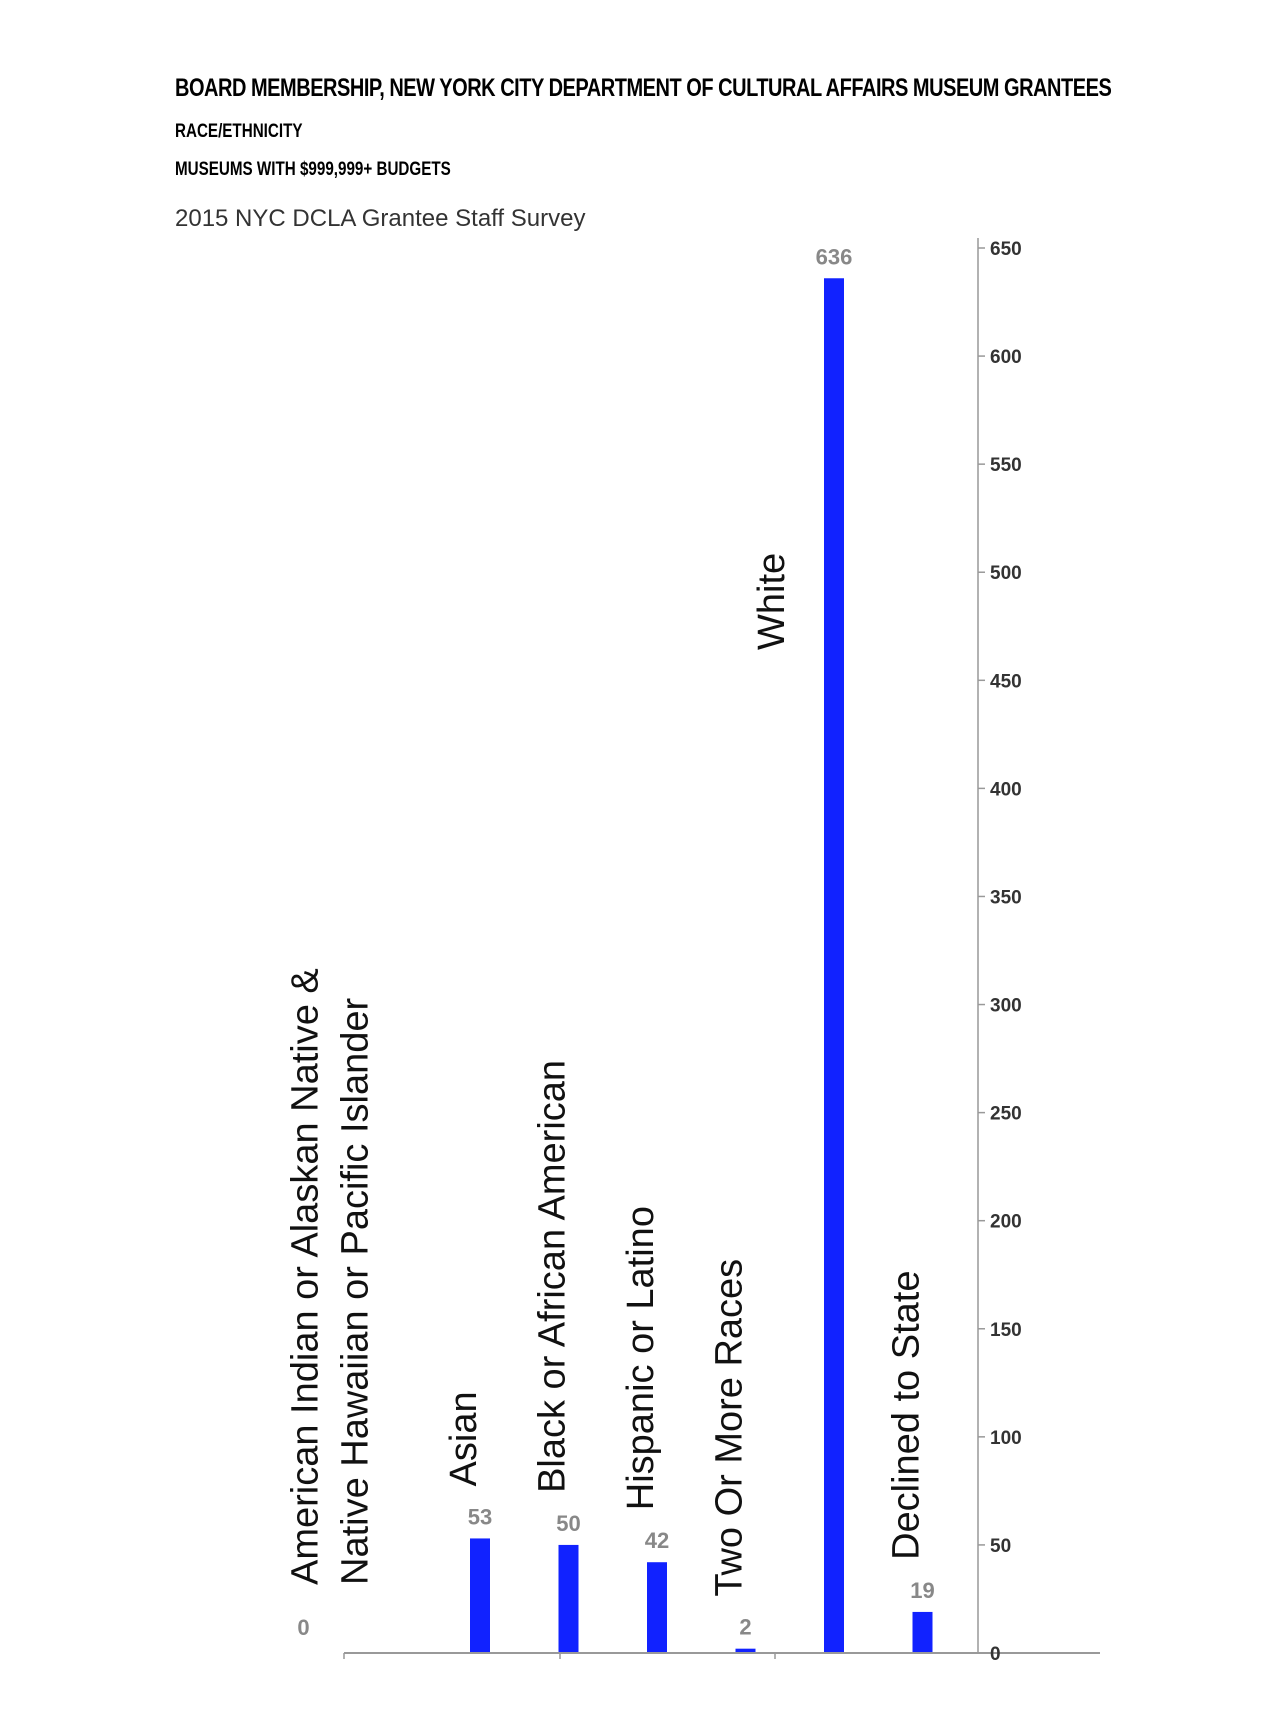 The width and height of the screenshot is (1271, 1709). What do you see at coordinates (303, 1627) in the screenshot?
I see `value-label-0: 0` at bounding box center [303, 1627].